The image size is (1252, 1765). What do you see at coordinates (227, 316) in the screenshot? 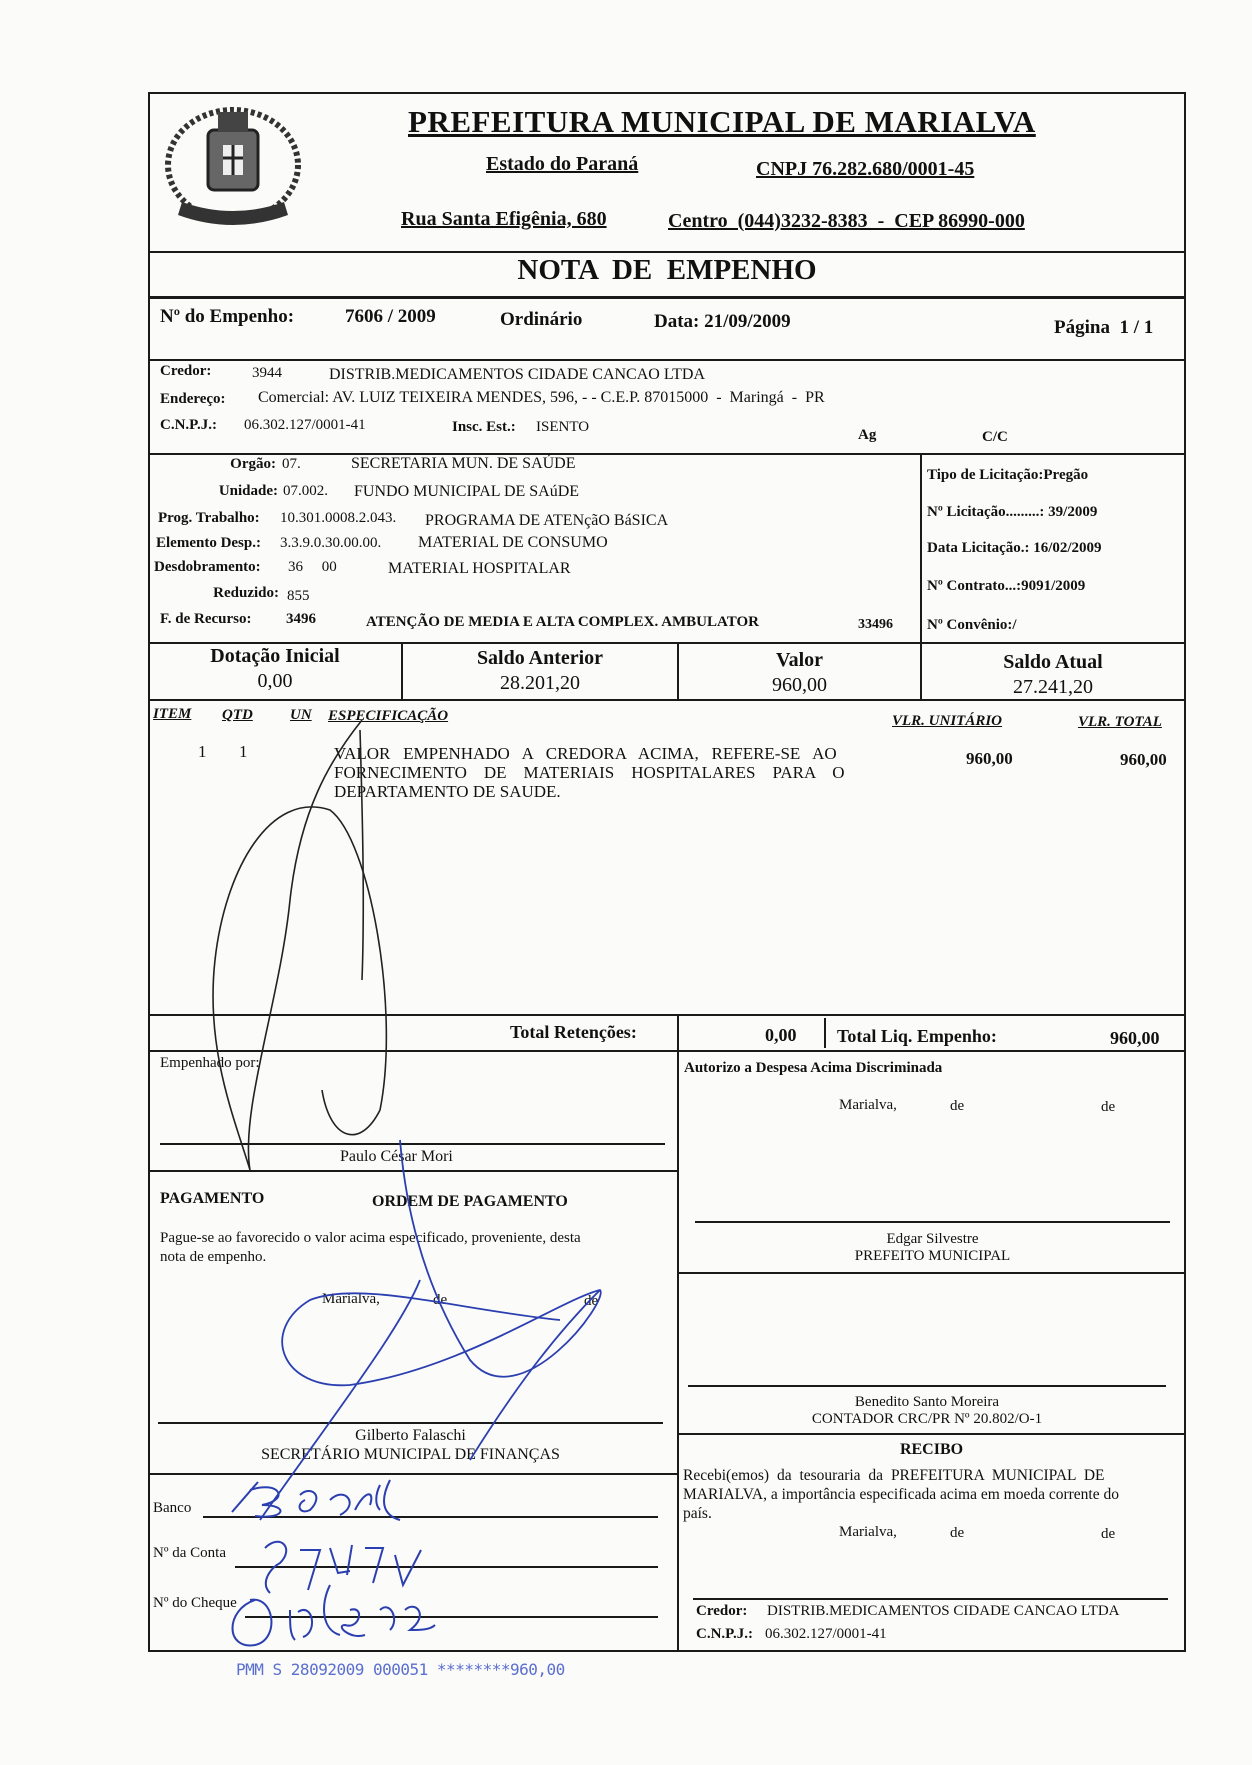
I see `empenho-number-label: Nº do Empenho:` at bounding box center [227, 316].